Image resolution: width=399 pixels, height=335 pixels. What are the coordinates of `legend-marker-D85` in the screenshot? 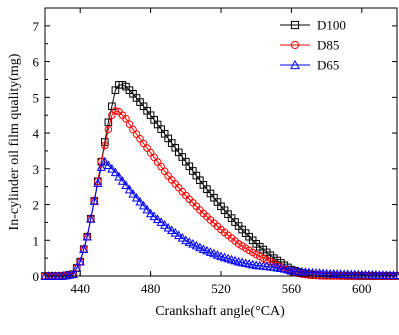 It's located at (295, 45).